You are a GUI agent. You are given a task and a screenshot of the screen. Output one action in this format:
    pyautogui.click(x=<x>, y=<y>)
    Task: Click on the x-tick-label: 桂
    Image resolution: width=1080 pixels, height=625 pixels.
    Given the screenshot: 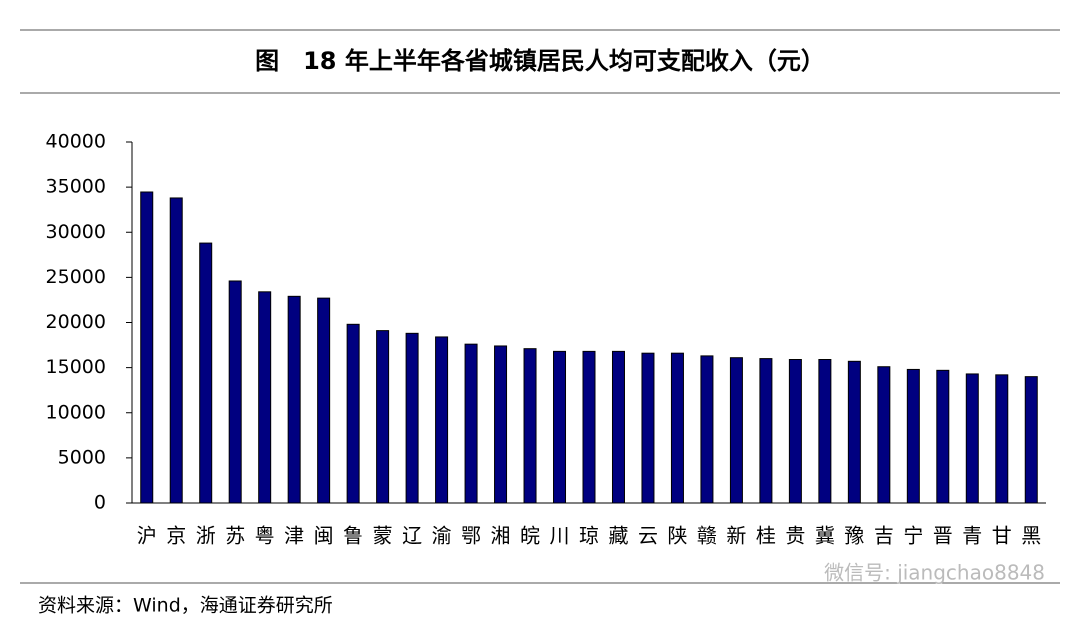 What is the action you would take?
    pyautogui.click(x=766, y=536)
    